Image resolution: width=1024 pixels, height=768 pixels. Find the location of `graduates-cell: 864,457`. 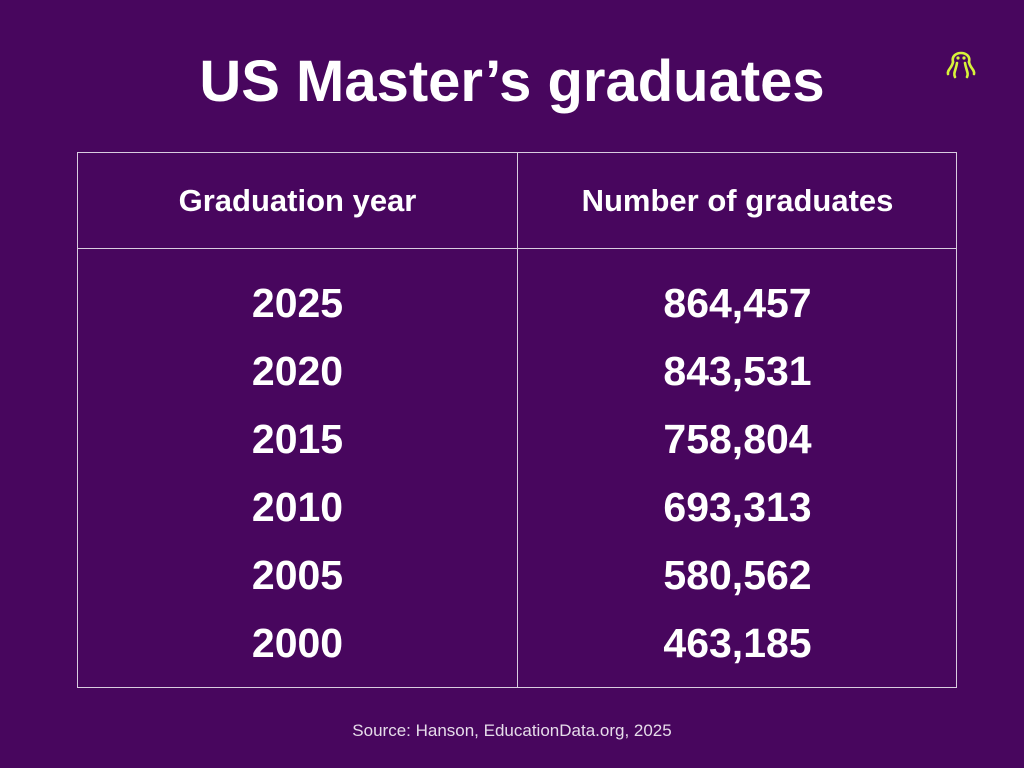

graduates-cell: 864,457 is located at coordinates (737, 303).